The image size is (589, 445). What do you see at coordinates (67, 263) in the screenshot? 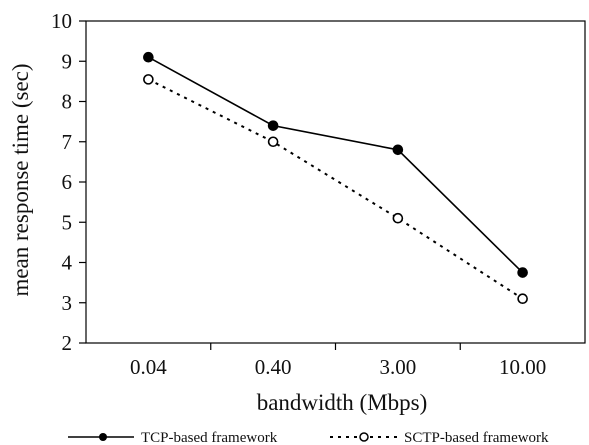
I see `y-tick-label-2: 4` at bounding box center [67, 263].